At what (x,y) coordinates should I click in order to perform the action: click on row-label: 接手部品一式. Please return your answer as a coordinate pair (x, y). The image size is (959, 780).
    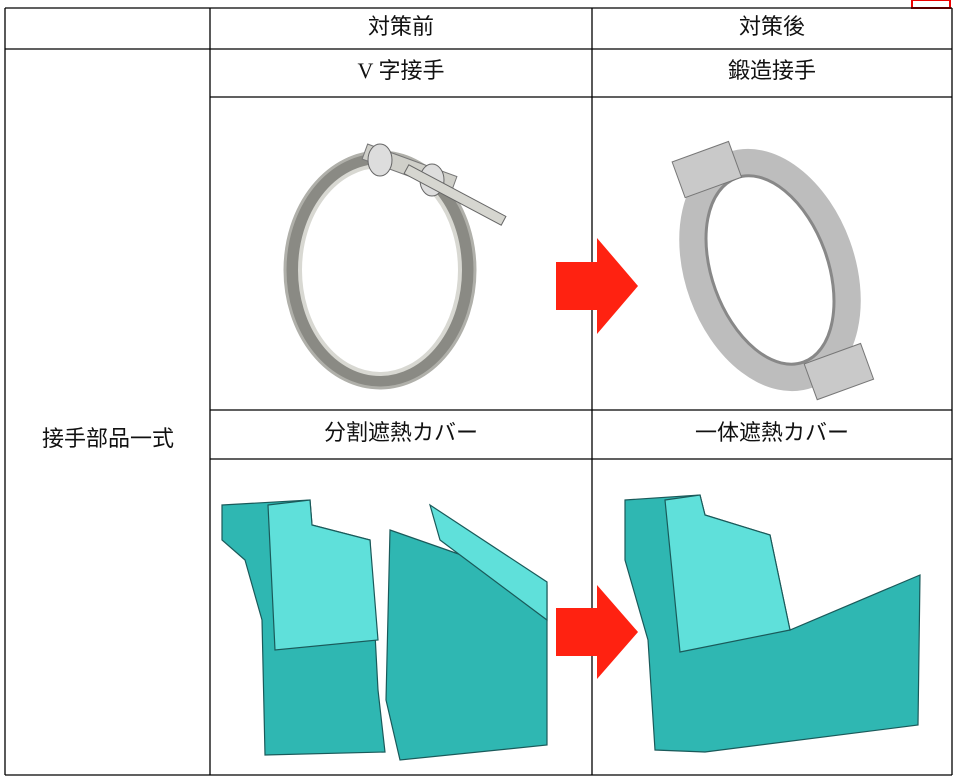
    Looking at the image, I should click on (108, 438).